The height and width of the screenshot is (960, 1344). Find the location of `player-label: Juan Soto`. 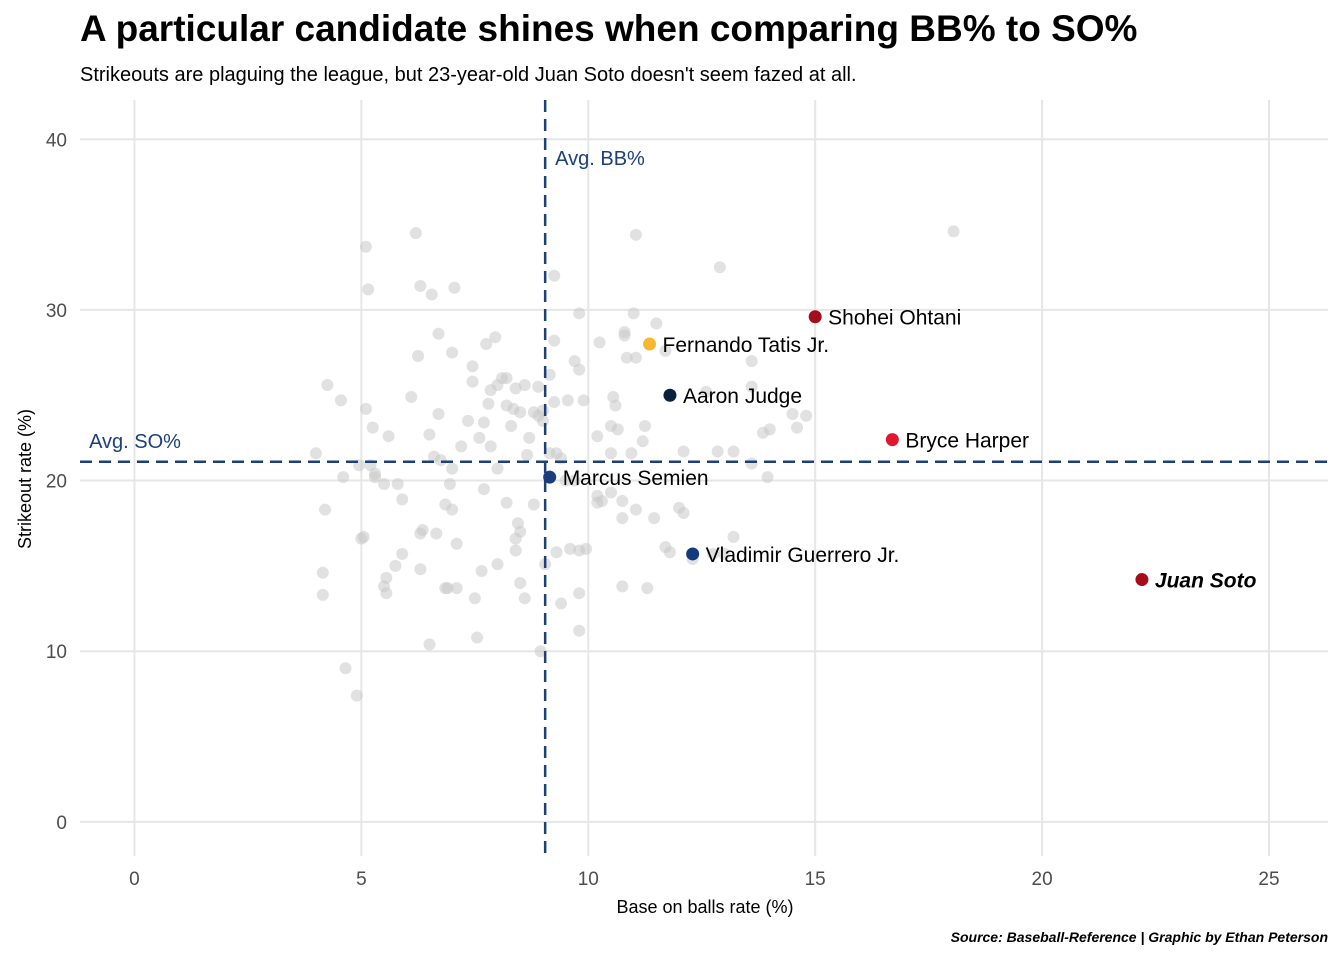

player-label: Juan Soto is located at coordinates (1206, 581).